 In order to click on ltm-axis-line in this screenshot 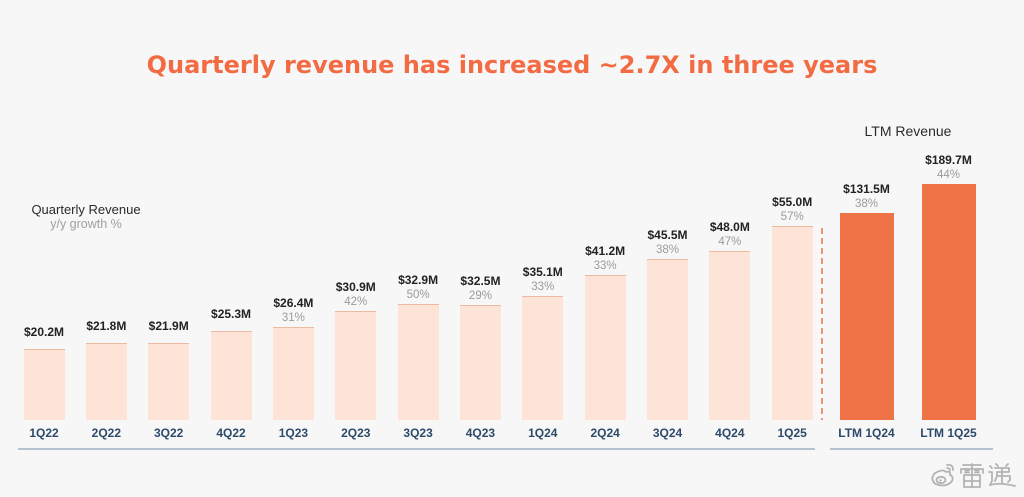, I will do `click(911, 449)`.